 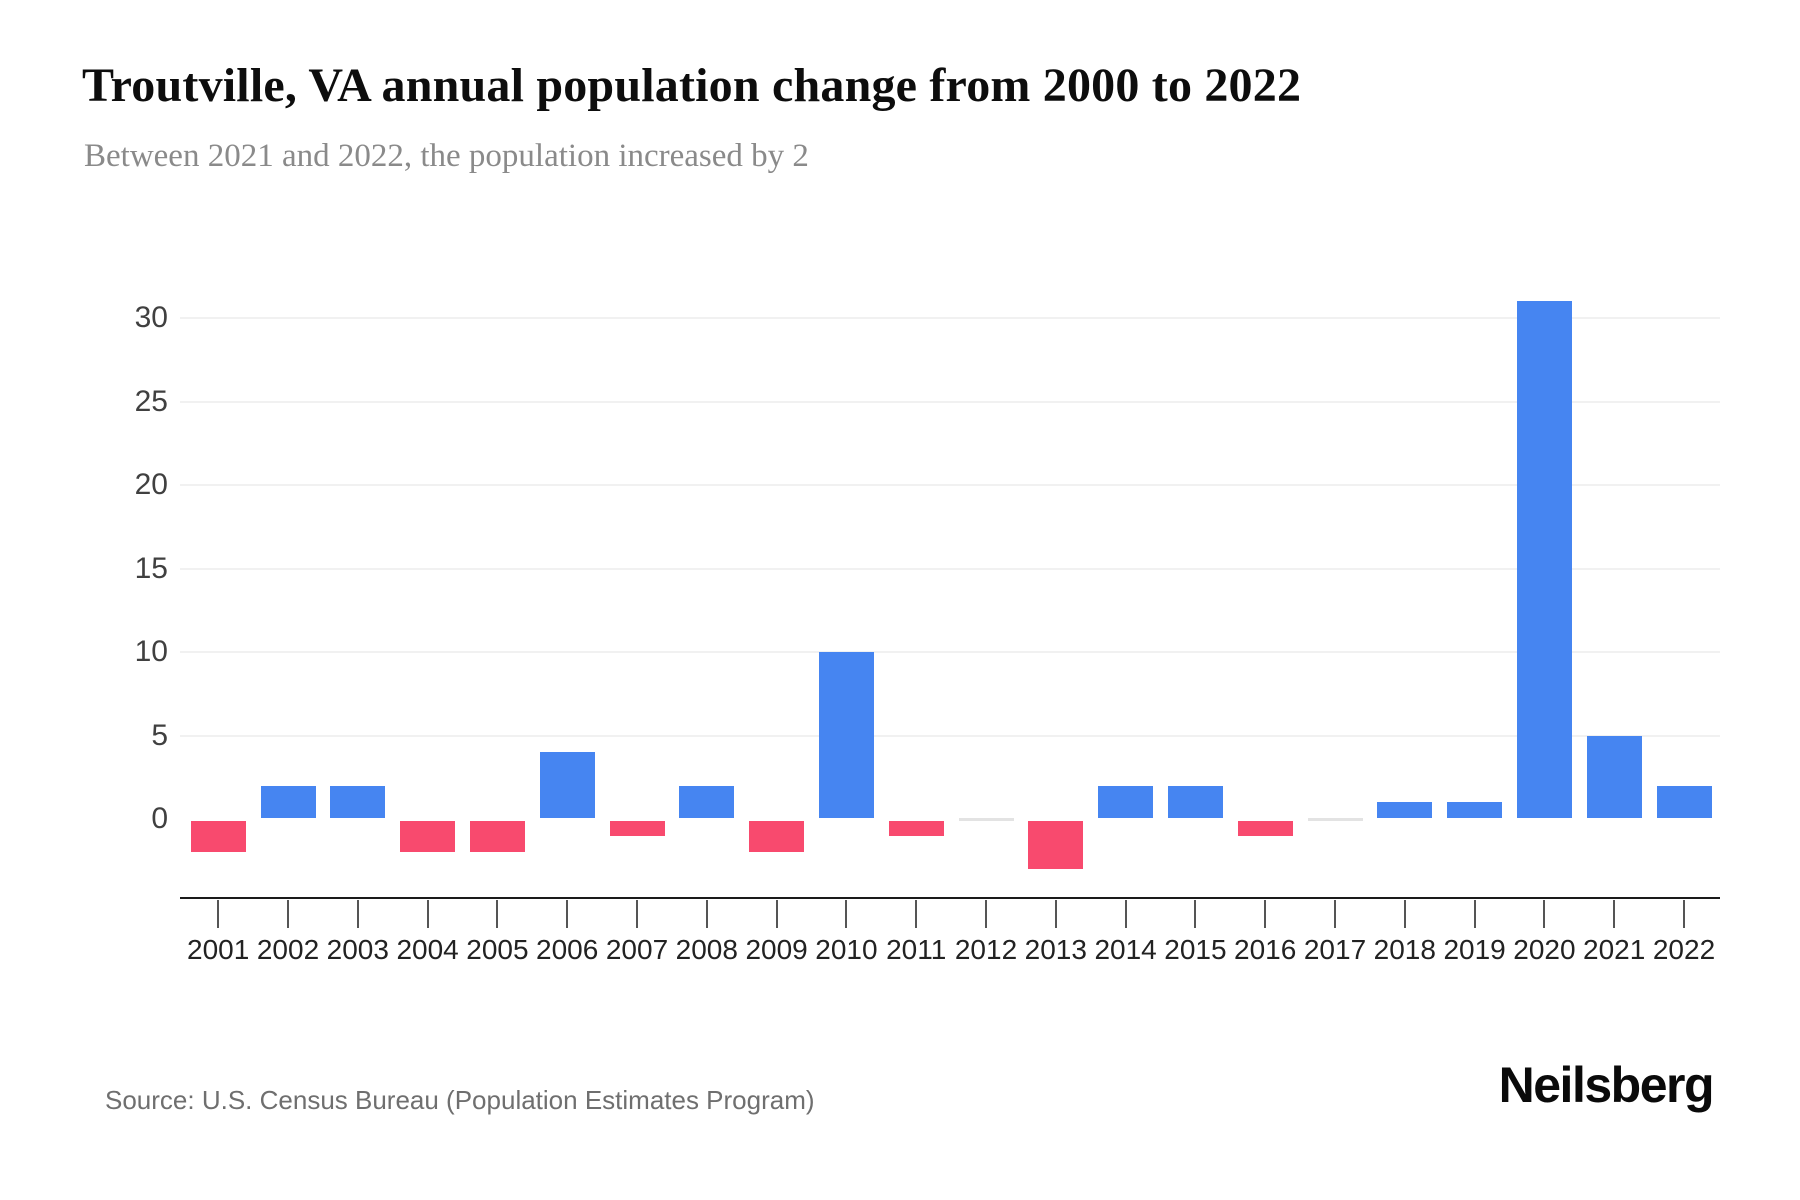 I want to click on y-axis-label-15: 15, so click(x=151, y=568).